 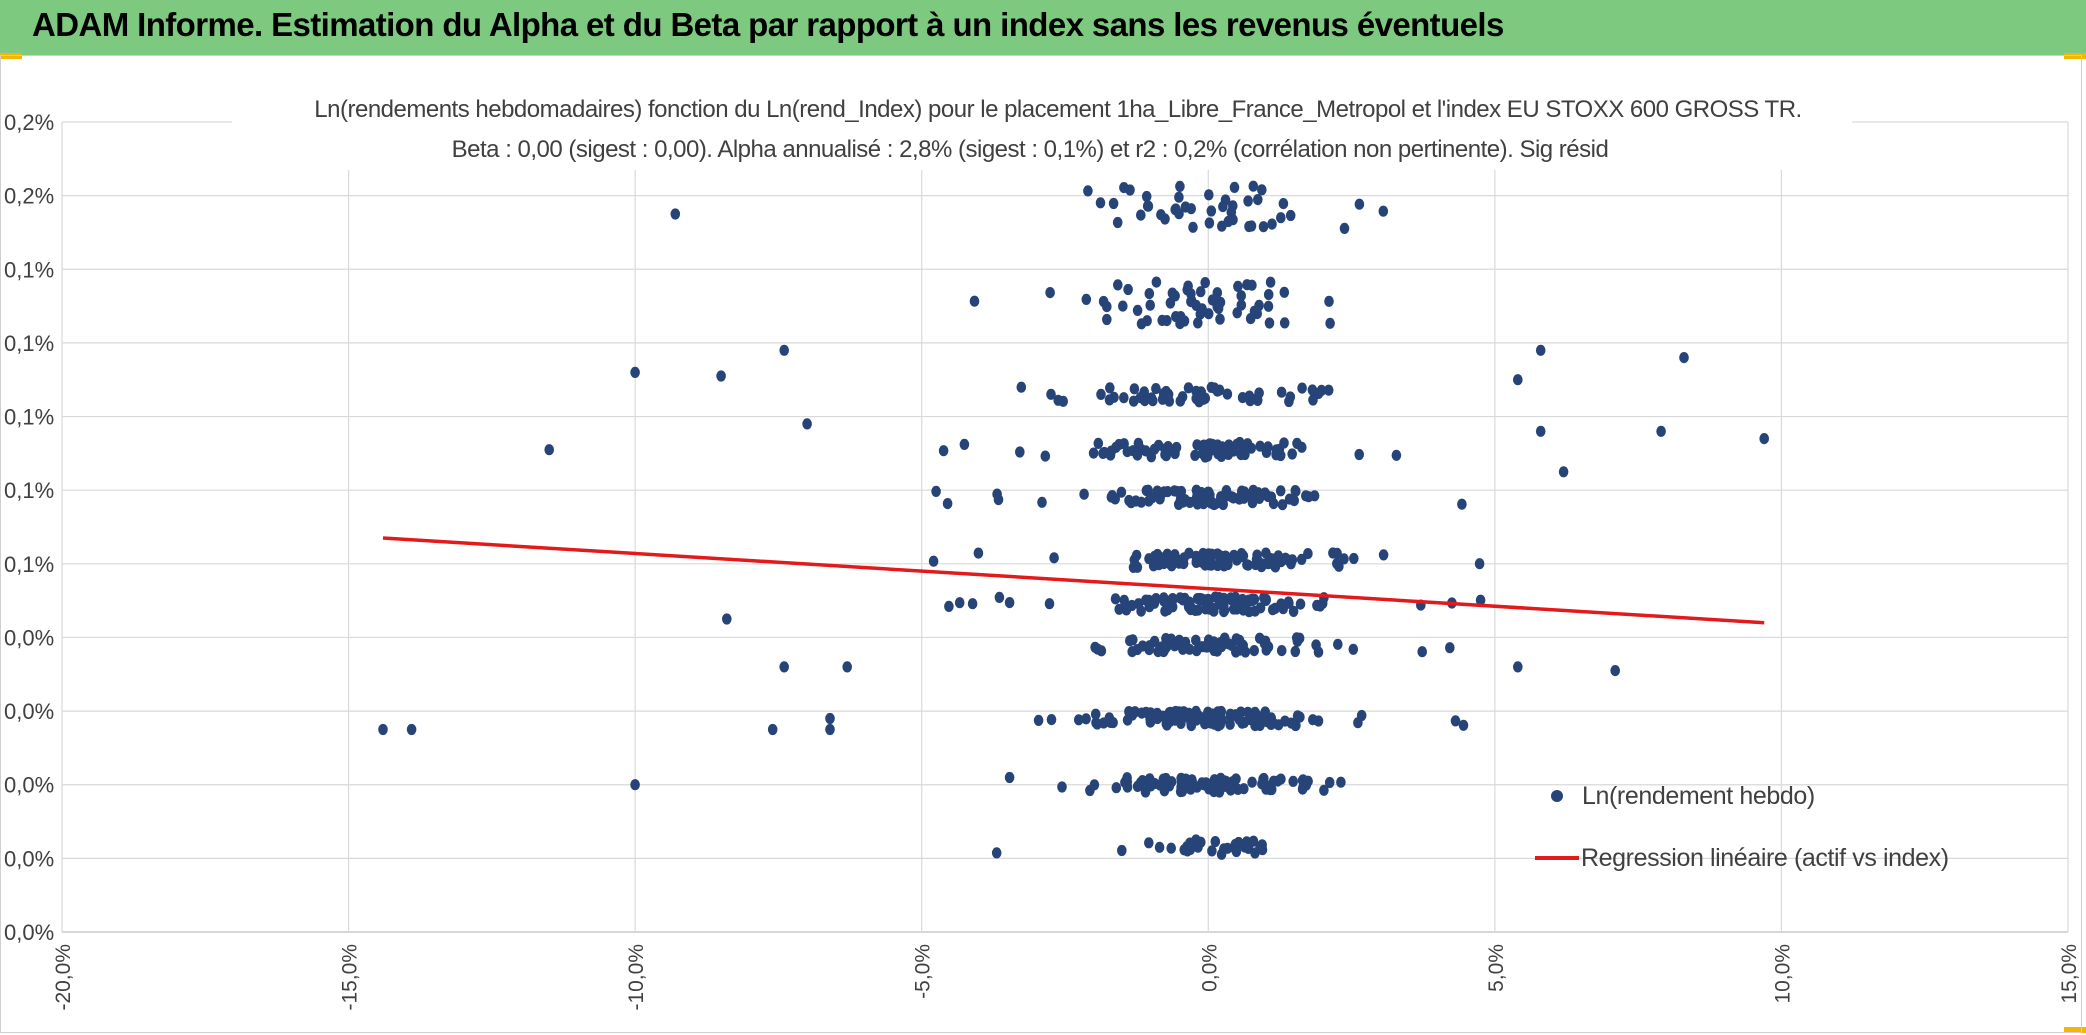 I want to click on regression-line, so click(x=1073, y=580).